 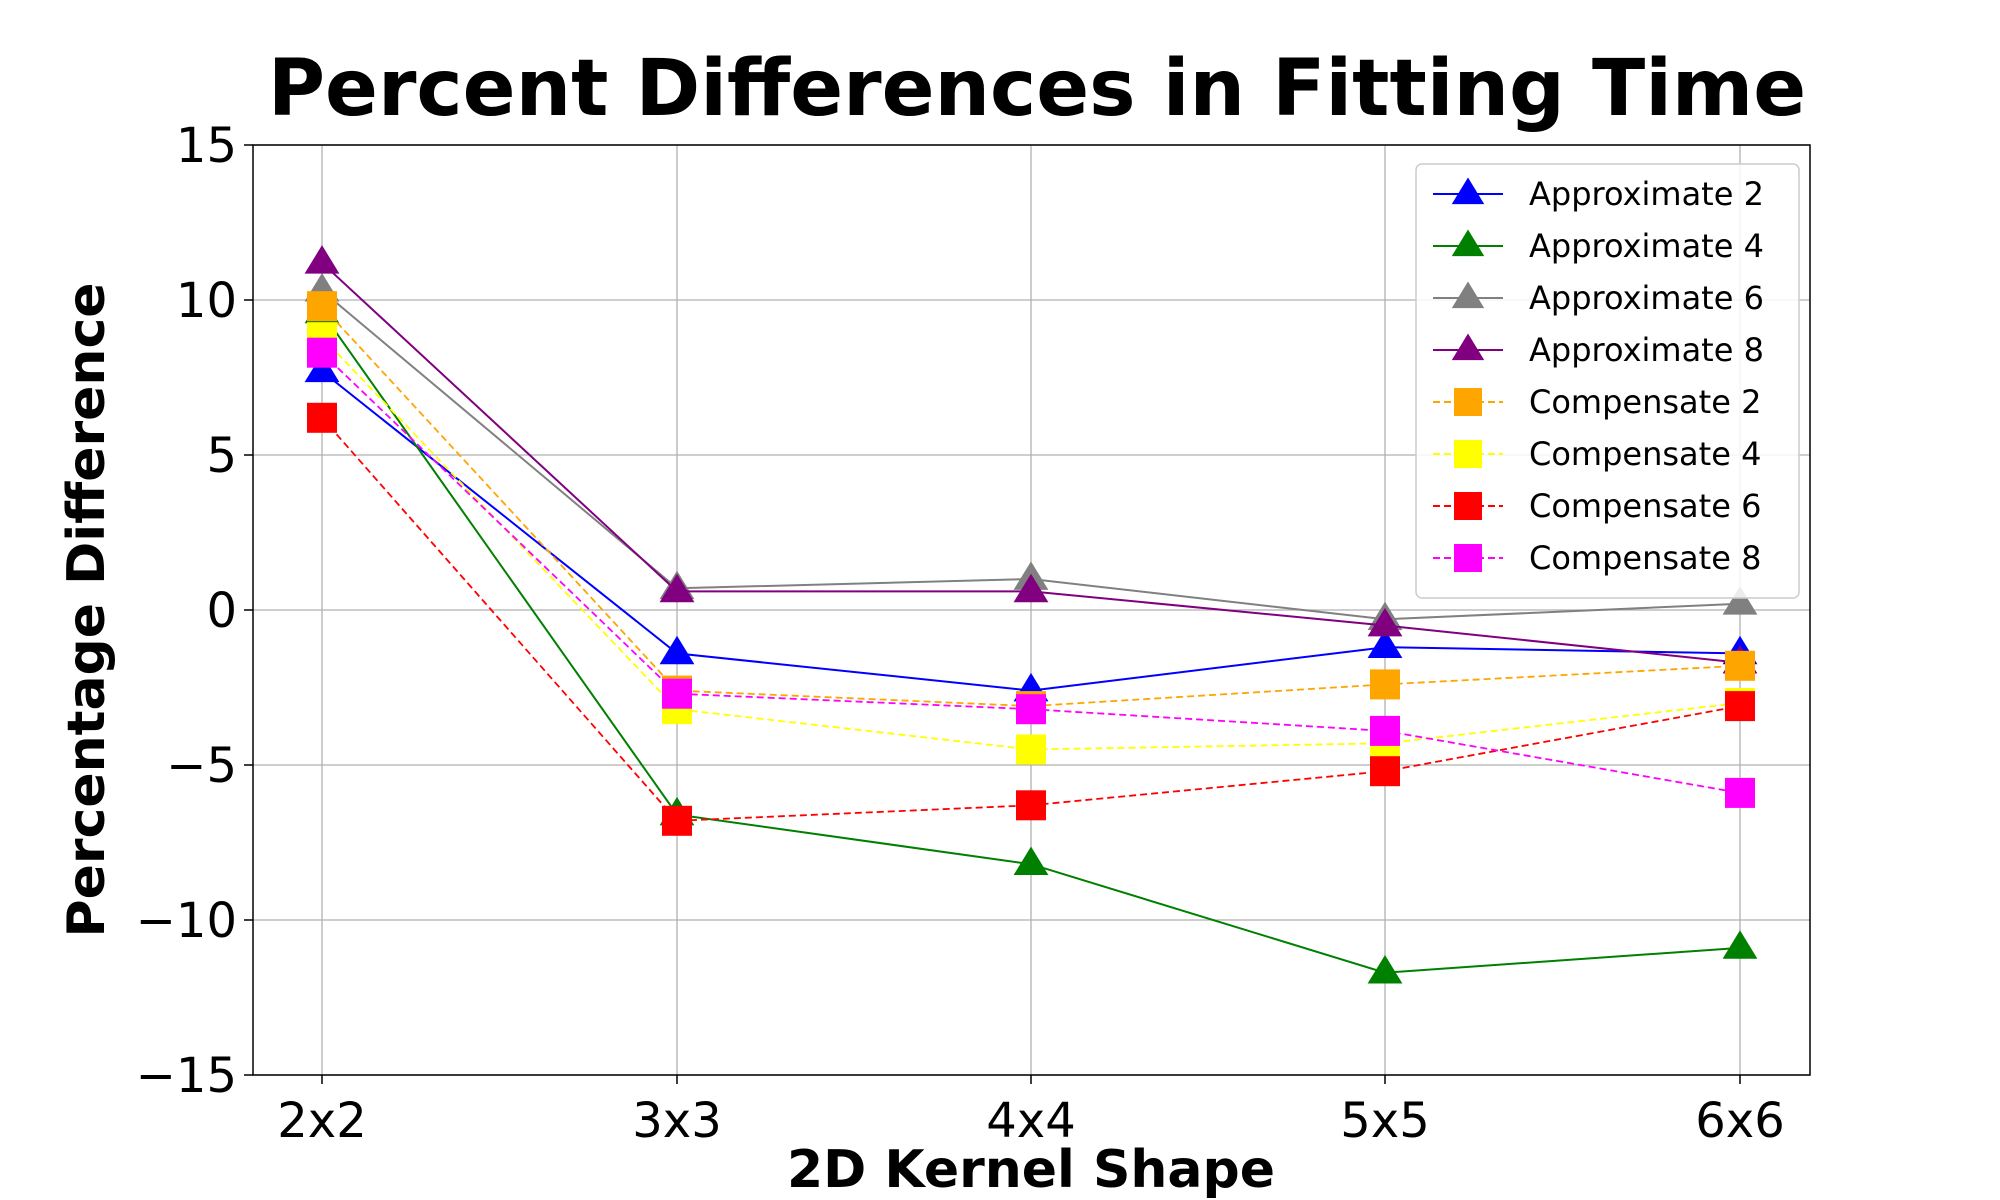 I want to click on y-axis-label: Percentage Difference, so click(x=87, y=609).